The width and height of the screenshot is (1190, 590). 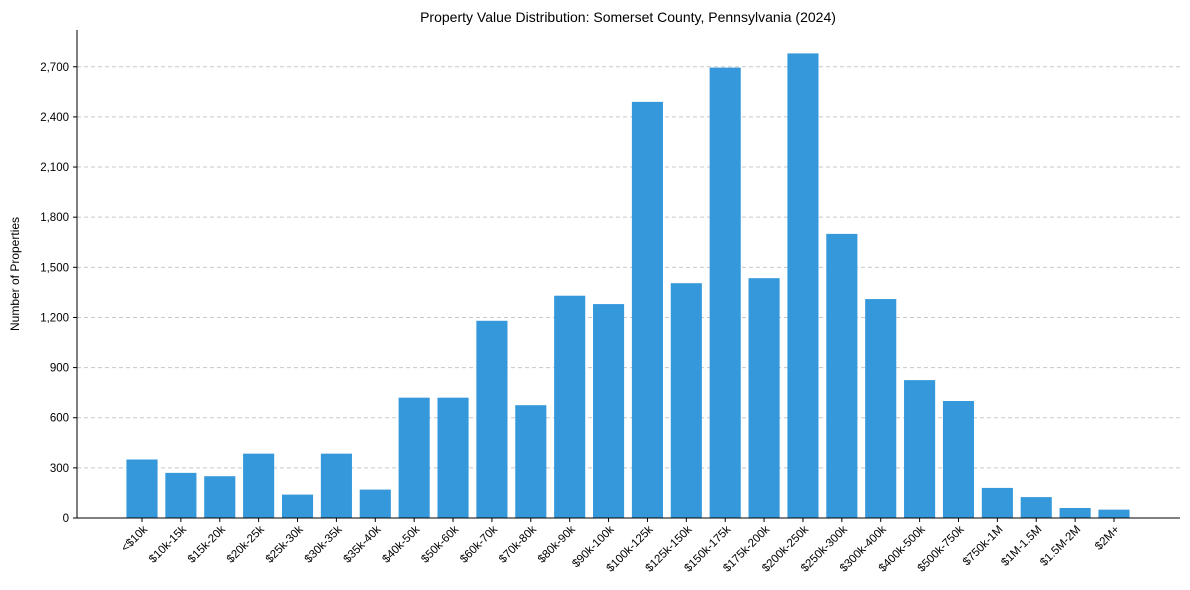 What do you see at coordinates (59, 469) in the screenshot?
I see `y-tick-label: 300` at bounding box center [59, 469].